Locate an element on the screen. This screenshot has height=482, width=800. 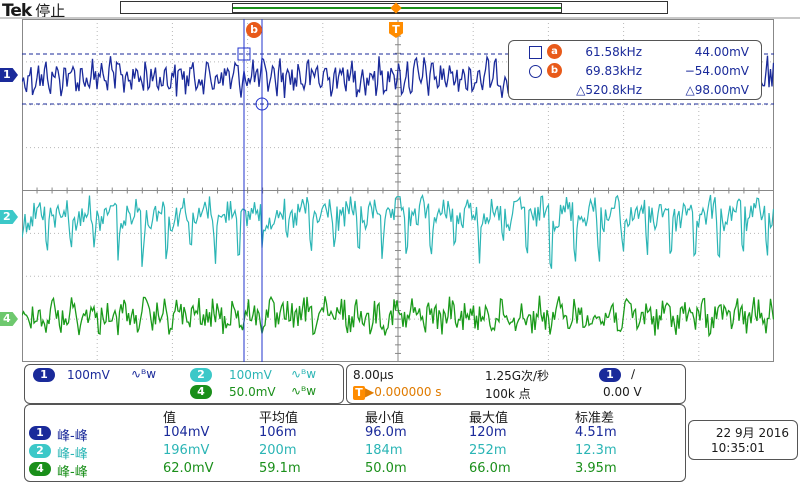
trigger-level: 0.00 V is located at coordinates (622, 392).